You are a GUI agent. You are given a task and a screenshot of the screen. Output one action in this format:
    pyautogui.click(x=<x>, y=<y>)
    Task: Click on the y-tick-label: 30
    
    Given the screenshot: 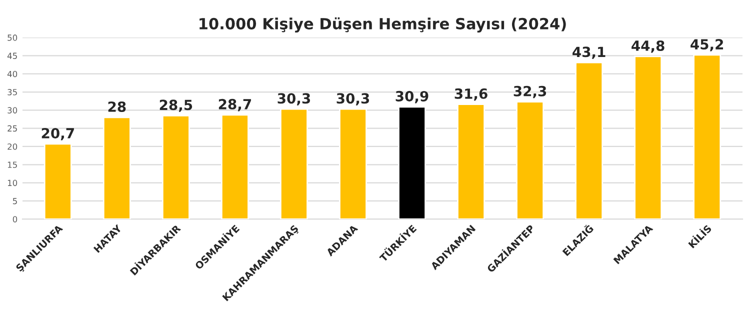 What is the action you would take?
    pyautogui.click(x=13, y=110)
    